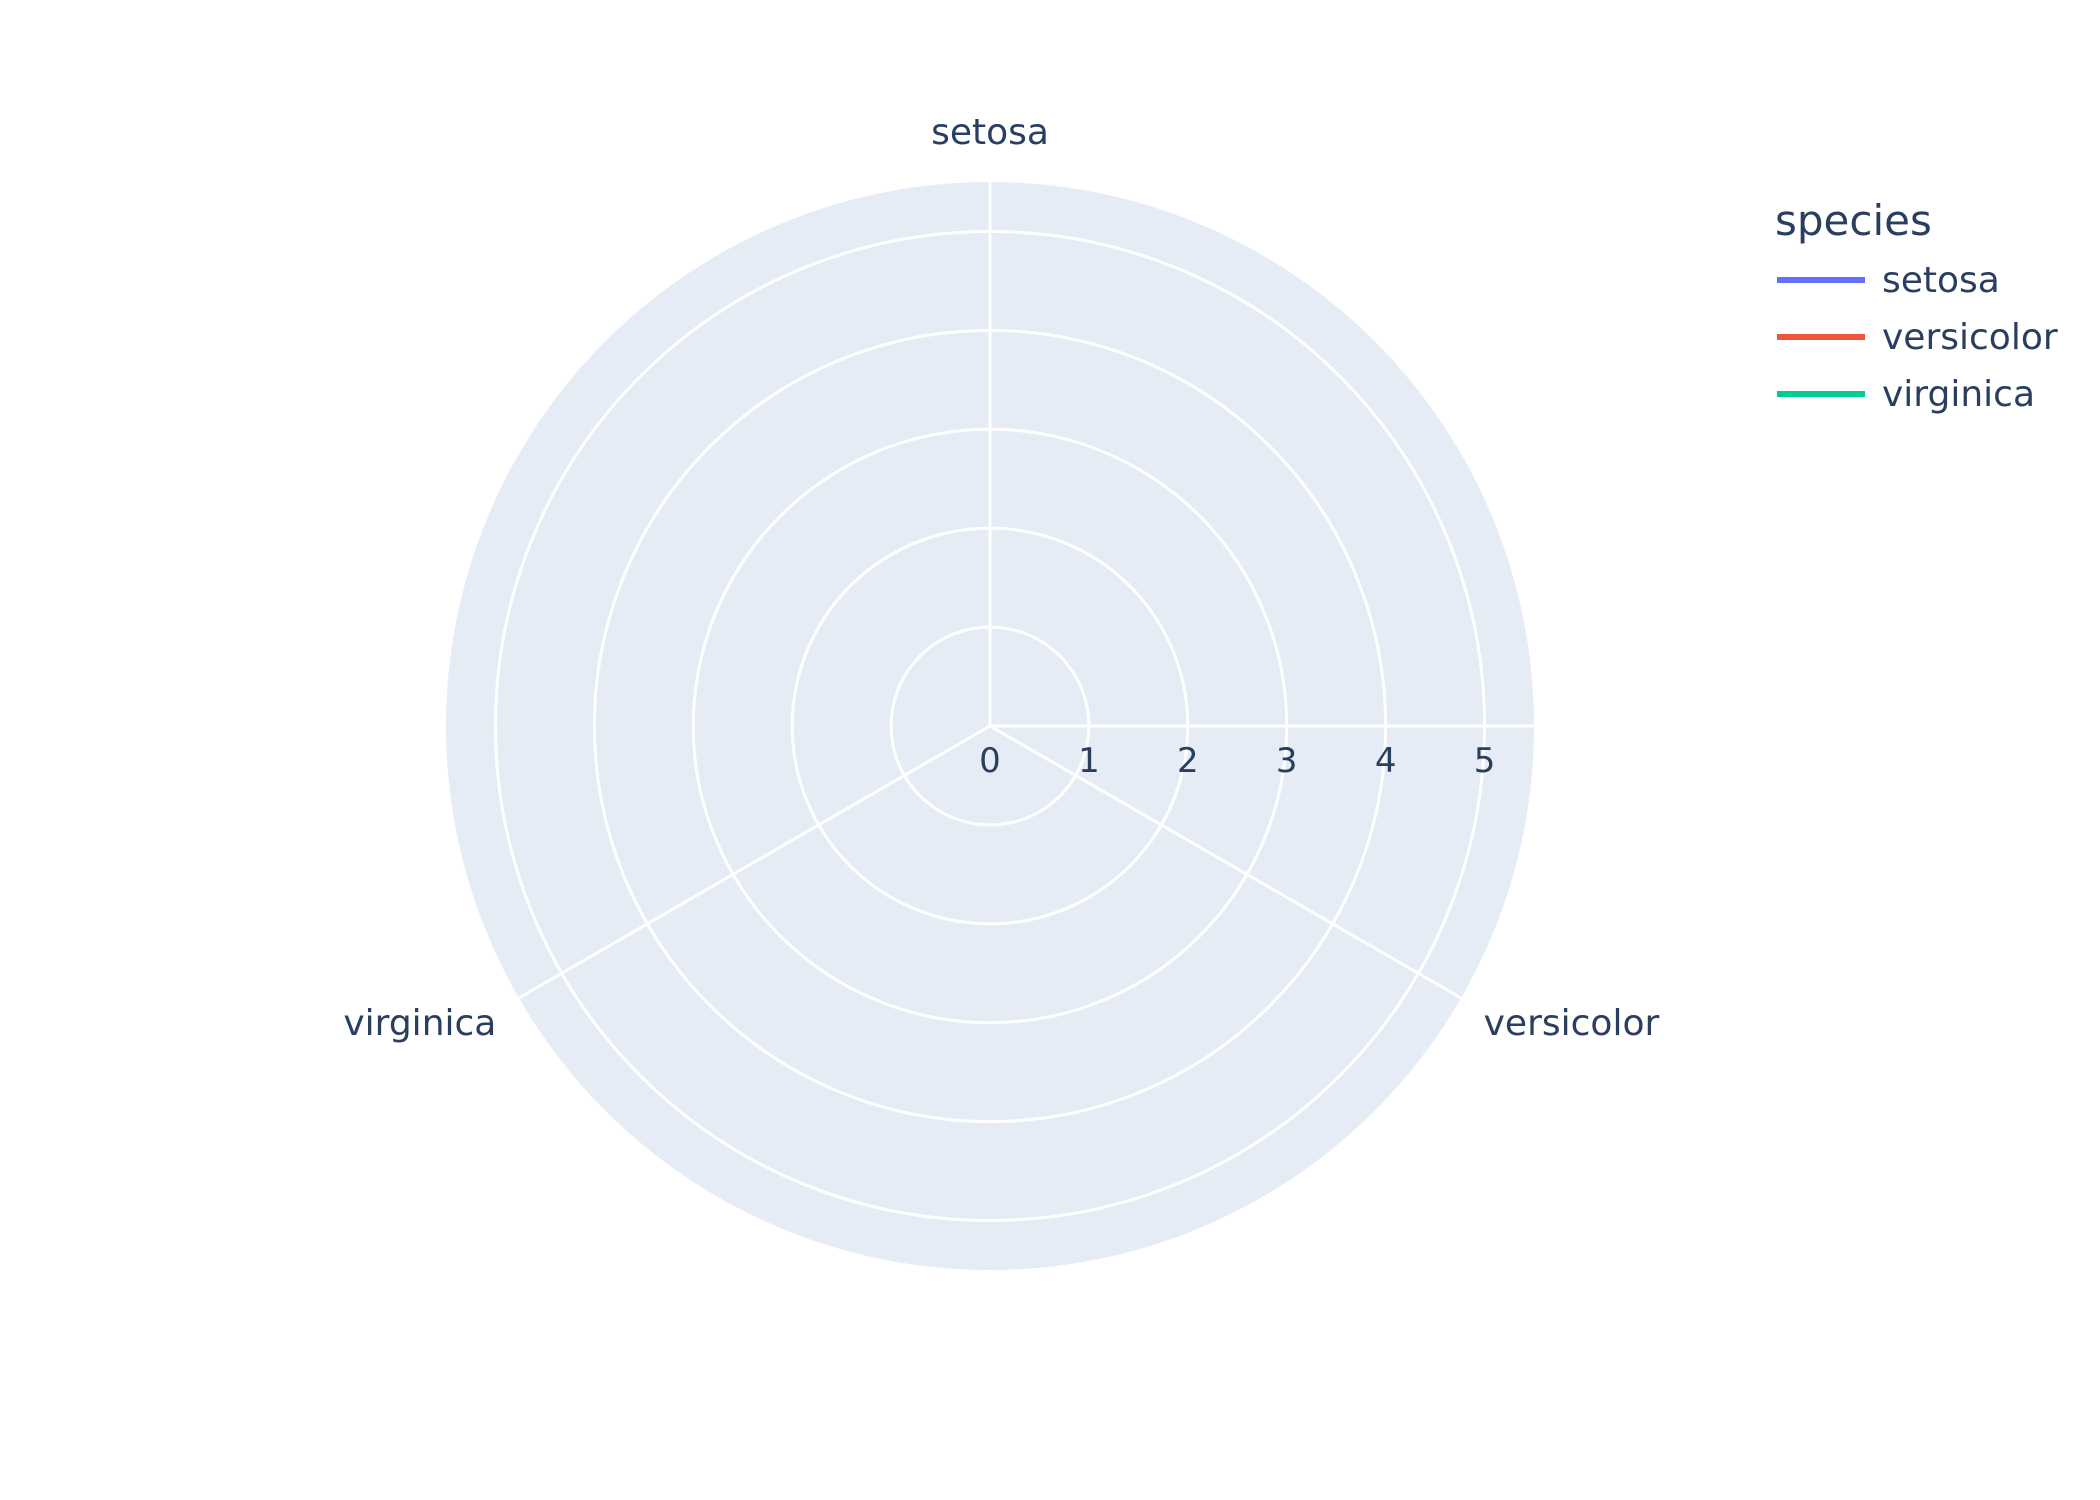 The image size is (2100, 1500). I want to click on radial-tick-label: 0, so click(990, 761).